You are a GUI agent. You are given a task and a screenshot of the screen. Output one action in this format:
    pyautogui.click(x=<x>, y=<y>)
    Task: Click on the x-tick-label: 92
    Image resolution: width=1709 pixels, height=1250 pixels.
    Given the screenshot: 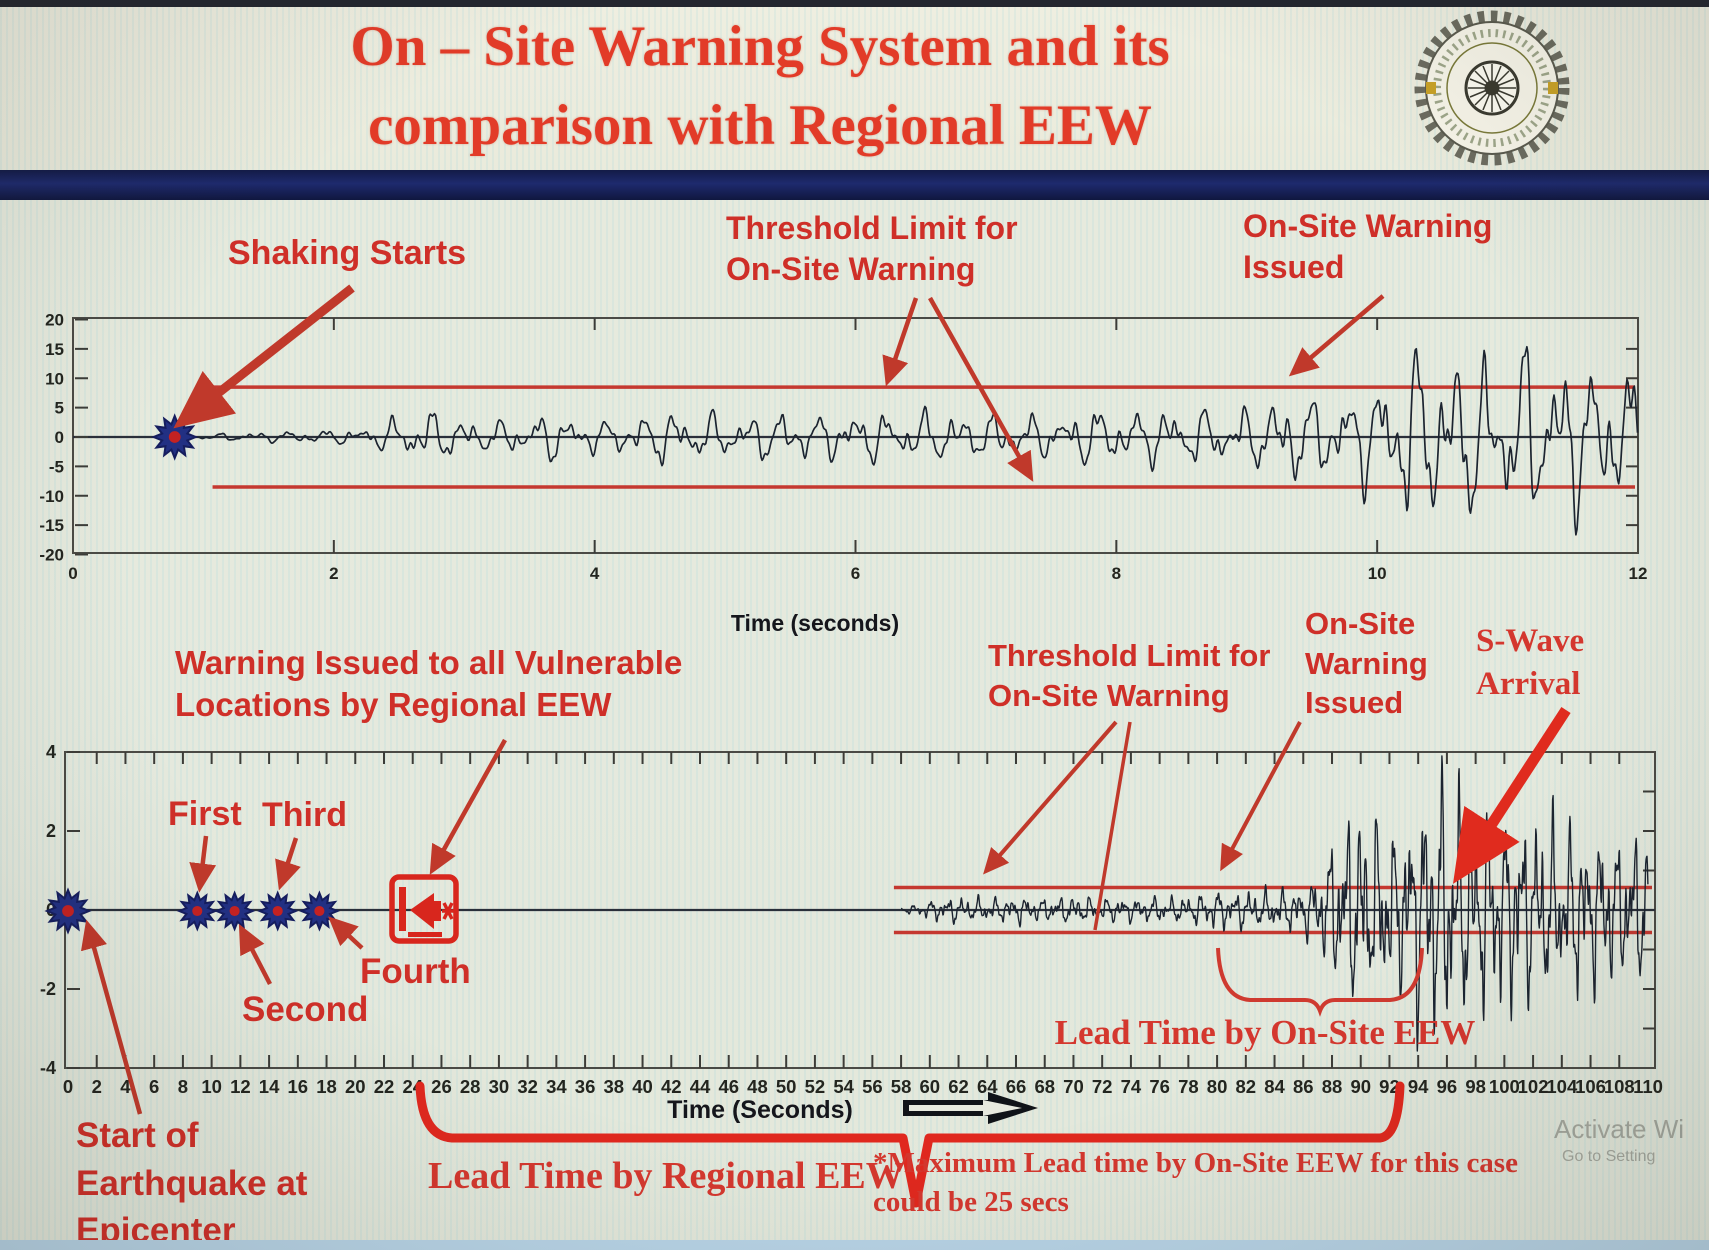 What is the action you would take?
    pyautogui.click(x=1389, y=1086)
    